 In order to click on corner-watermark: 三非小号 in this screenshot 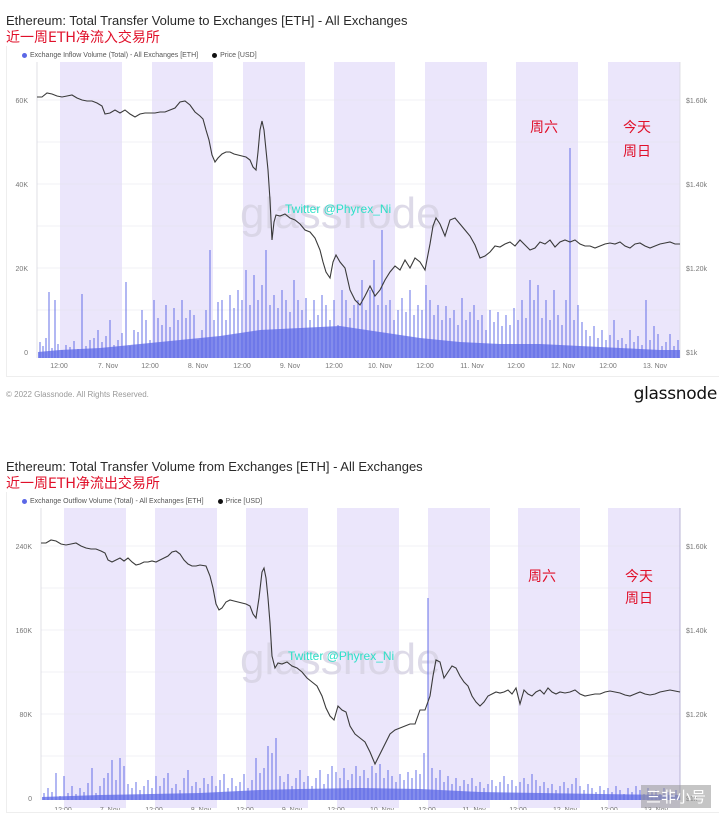, I will do `click(675, 796)`.